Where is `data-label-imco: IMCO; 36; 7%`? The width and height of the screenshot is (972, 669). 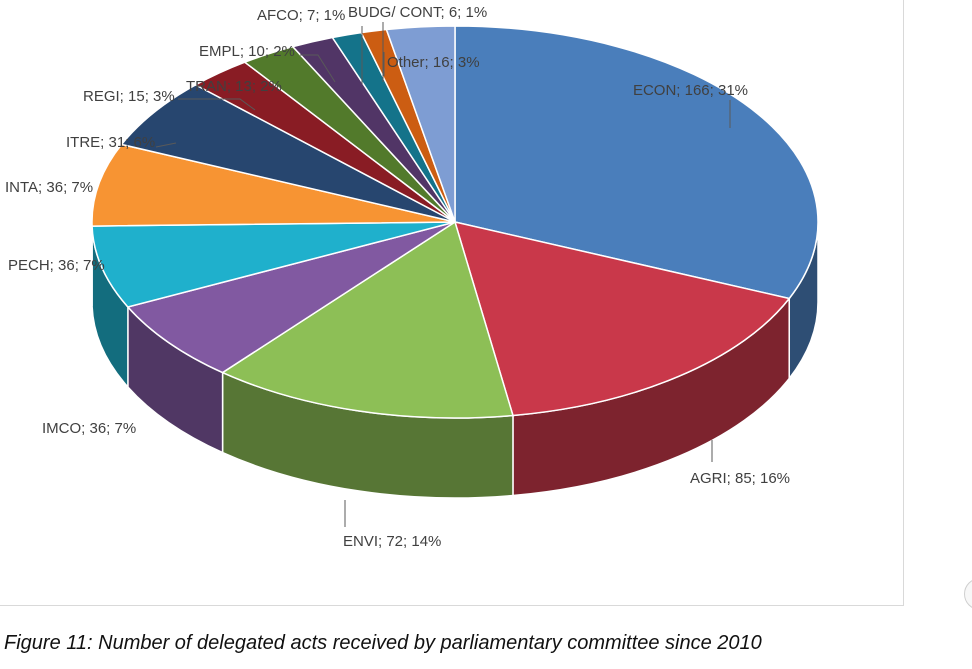
data-label-imco: IMCO; 36; 7% is located at coordinates (89, 428).